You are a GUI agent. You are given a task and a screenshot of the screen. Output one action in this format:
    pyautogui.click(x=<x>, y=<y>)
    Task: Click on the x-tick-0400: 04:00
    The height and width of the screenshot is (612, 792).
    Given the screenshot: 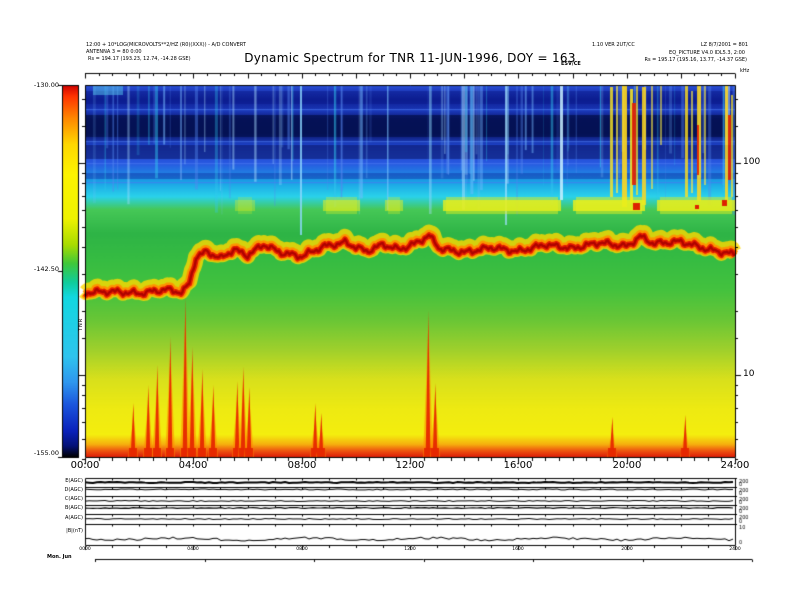 What is the action you would take?
    pyautogui.click(x=193, y=465)
    